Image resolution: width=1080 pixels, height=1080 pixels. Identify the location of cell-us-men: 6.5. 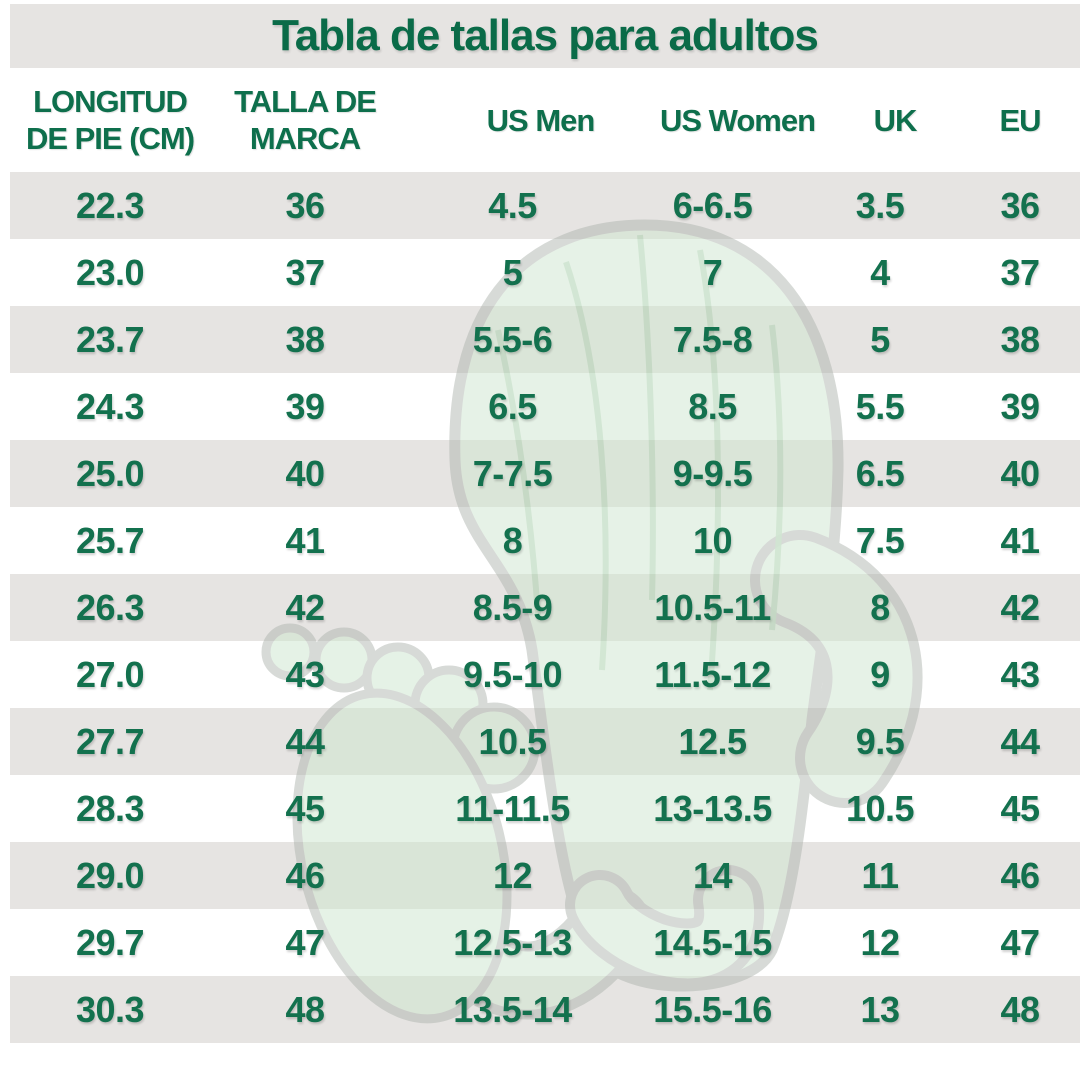
(512, 406).